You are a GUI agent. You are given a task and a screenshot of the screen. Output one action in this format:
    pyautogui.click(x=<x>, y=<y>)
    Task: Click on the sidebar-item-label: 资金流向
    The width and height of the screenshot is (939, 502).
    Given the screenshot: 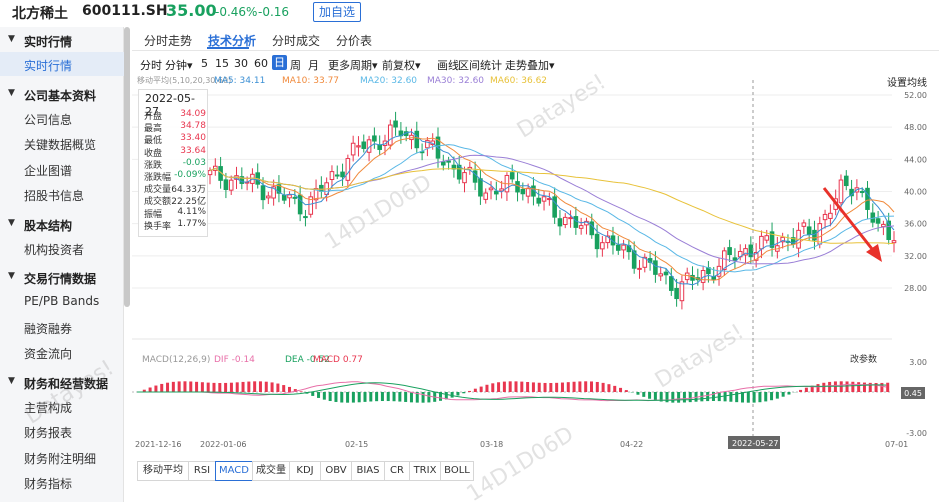 What is the action you would take?
    pyautogui.click(x=48, y=354)
    